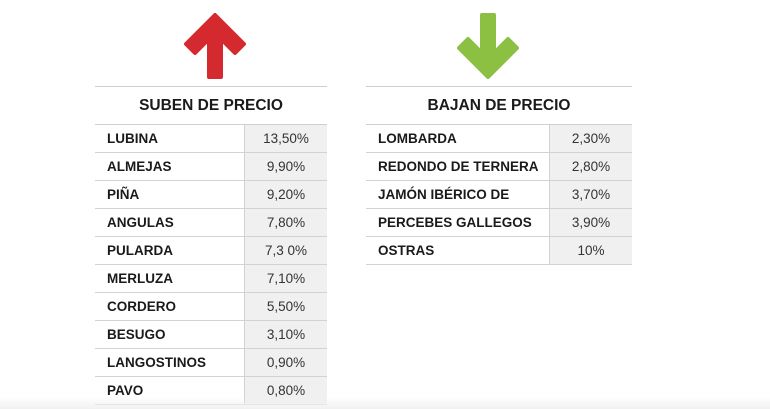 Image resolution: width=770 pixels, height=409 pixels. I want to click on table-row: MERLUZA 7,10%, so click(211, 279).